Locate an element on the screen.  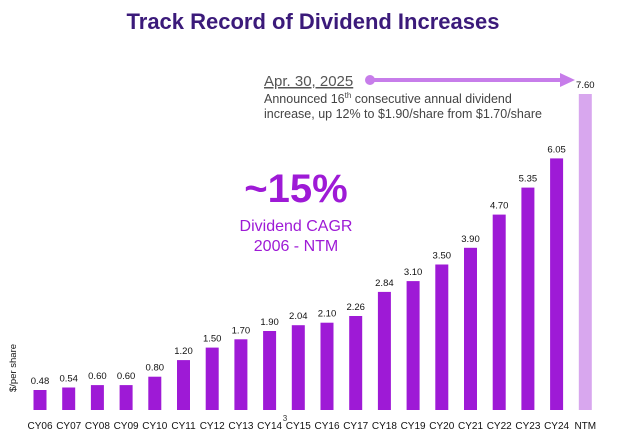
value-label-cy09: 0.60 is located at coordinates (126, 376).